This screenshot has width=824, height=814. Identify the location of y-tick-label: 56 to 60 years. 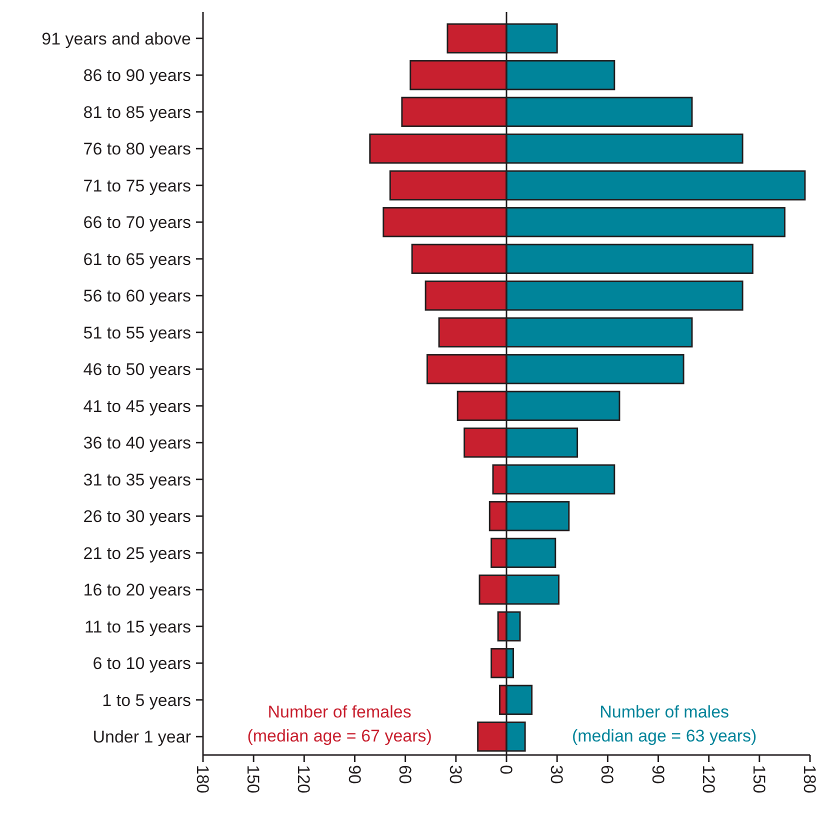
(137, 296).